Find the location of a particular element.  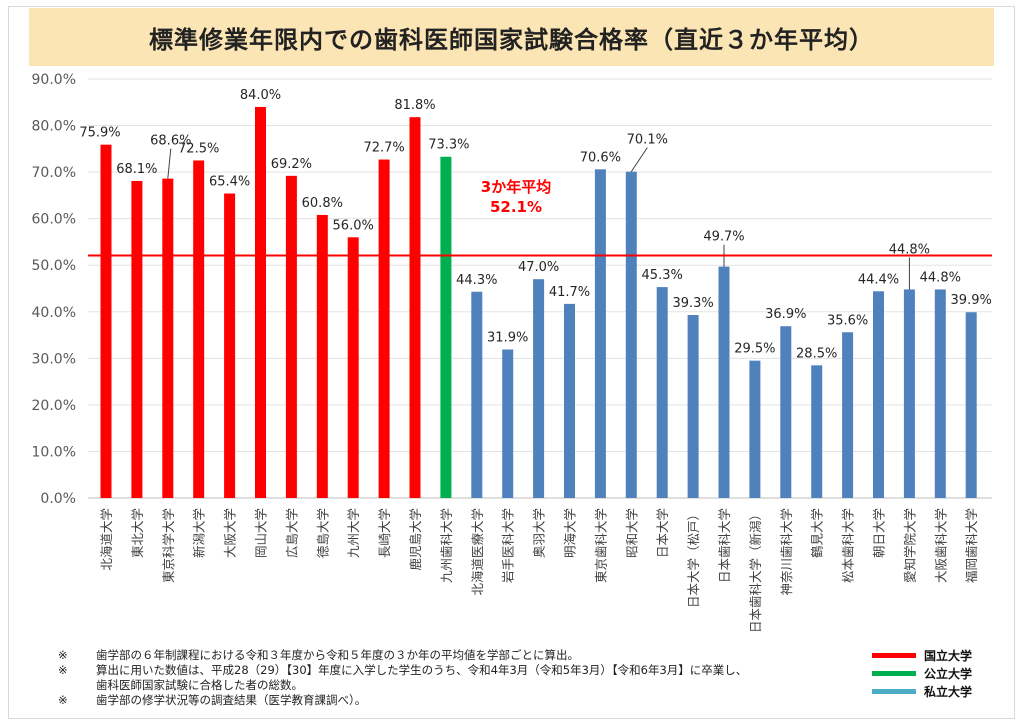

y-tick-label: 0.0% is located at coordinates (58, 499).